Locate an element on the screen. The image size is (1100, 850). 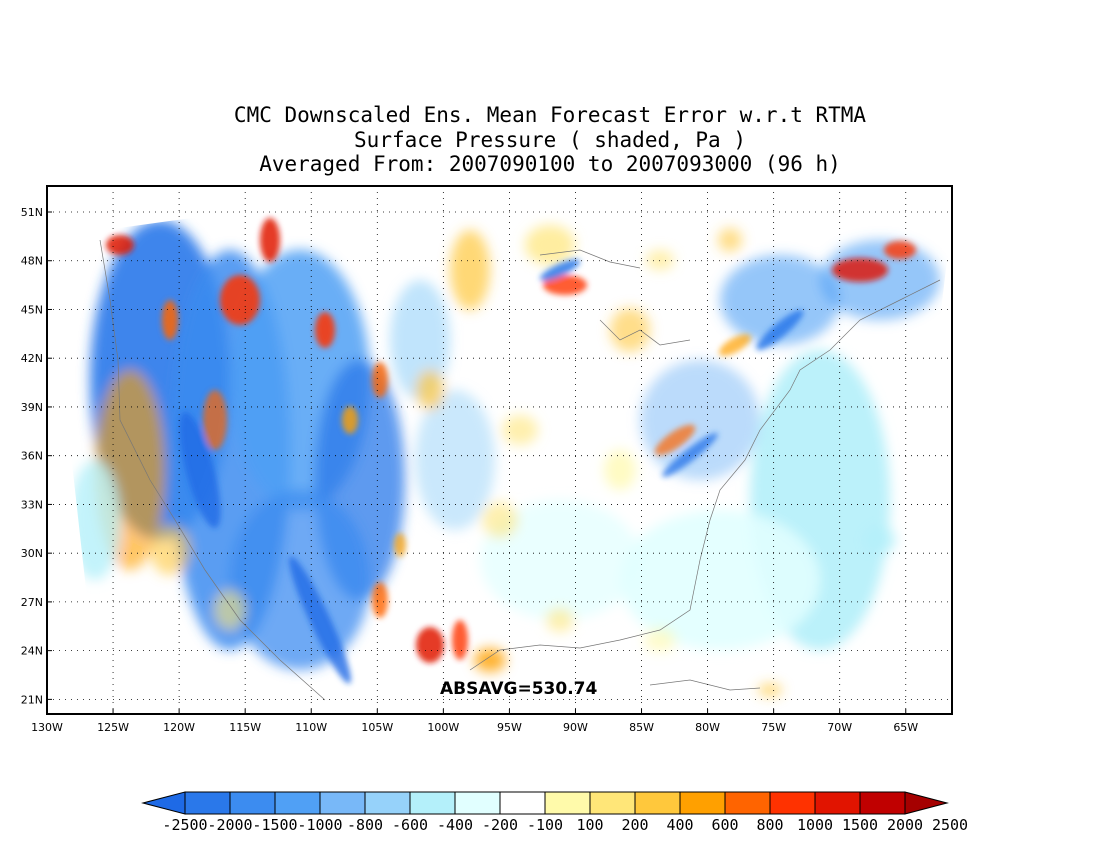
lon-tick-label: 65W is located at coordinates (905, 727).